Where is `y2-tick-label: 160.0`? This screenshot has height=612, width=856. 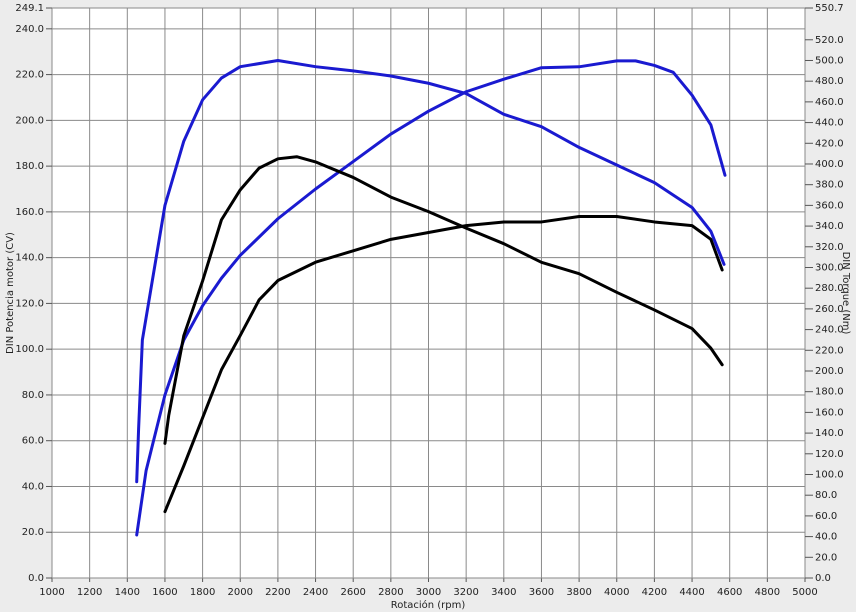 y2-tick-label: 160.0 is located at coordinates (829, 412).